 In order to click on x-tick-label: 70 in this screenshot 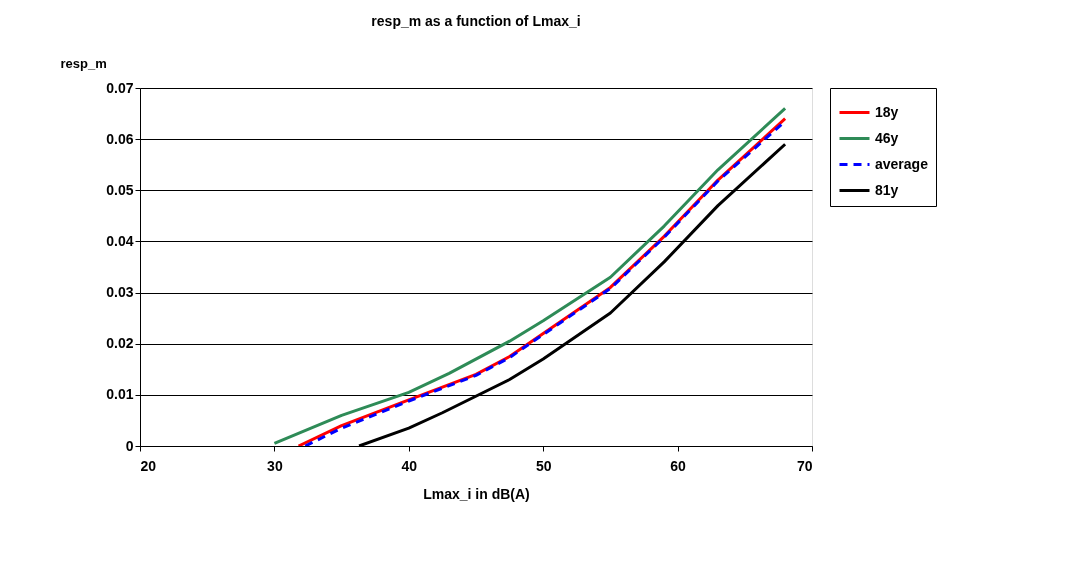, I will do `click(804, 465)`.